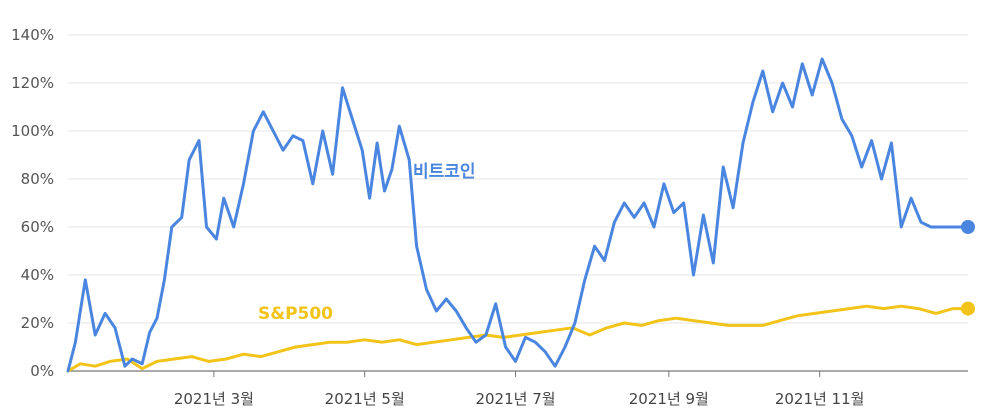  What do you see at coordinates (669, 399) in the screenshot?
I see `x-tick-label: 2021년 9월` at bounding box center [669, 399].